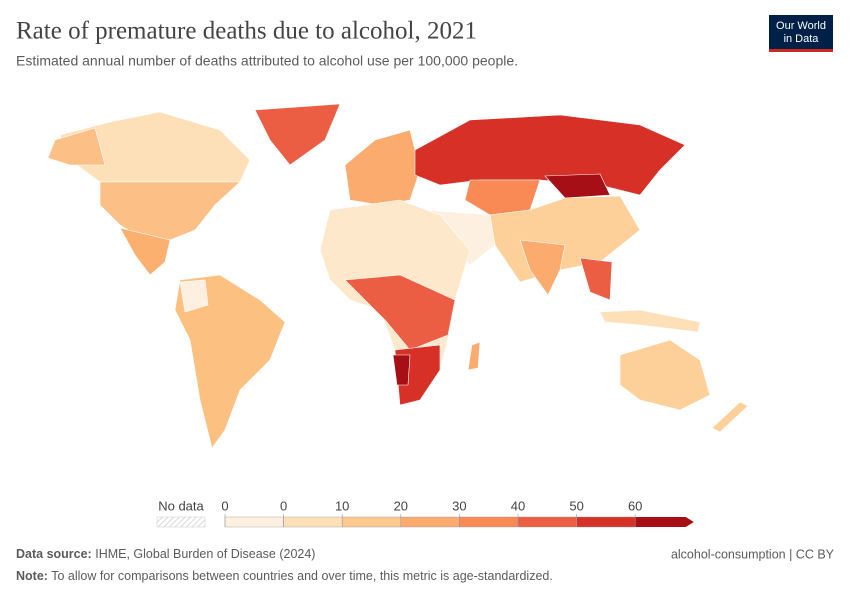 This screenshot has height=600, width=850. What do you see at coordinates (145, 251) in the screenshot?
I see `mexico` at bounding box center [145, 251].